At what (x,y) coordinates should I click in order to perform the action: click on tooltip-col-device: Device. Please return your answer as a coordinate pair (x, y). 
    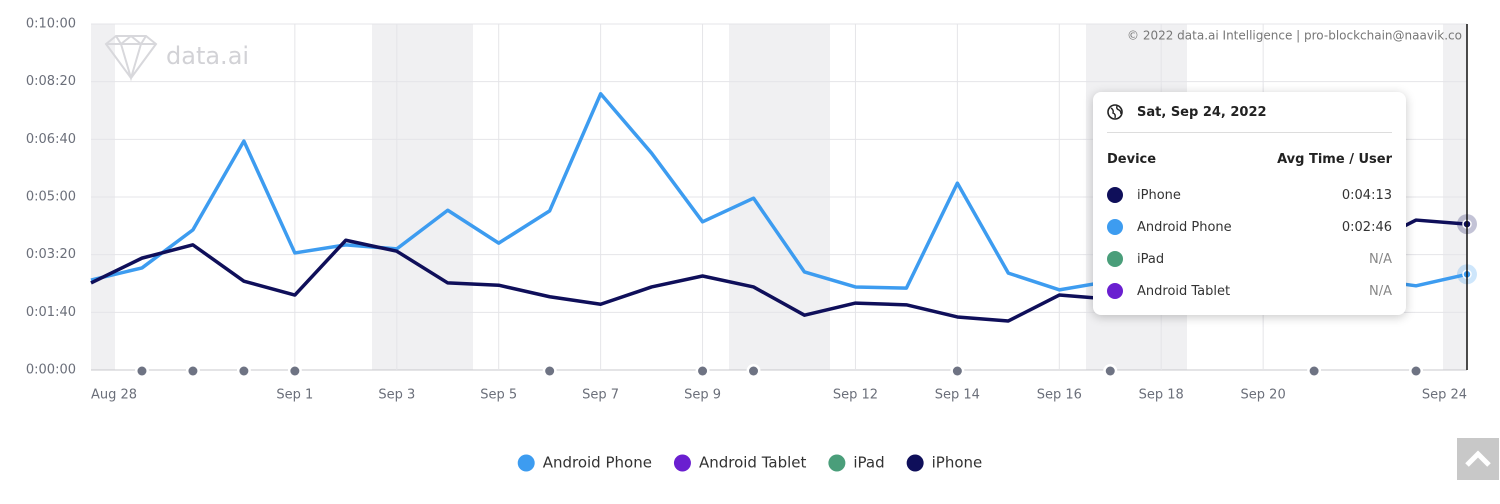
    Looking at the image, I should click on (1132, 159).